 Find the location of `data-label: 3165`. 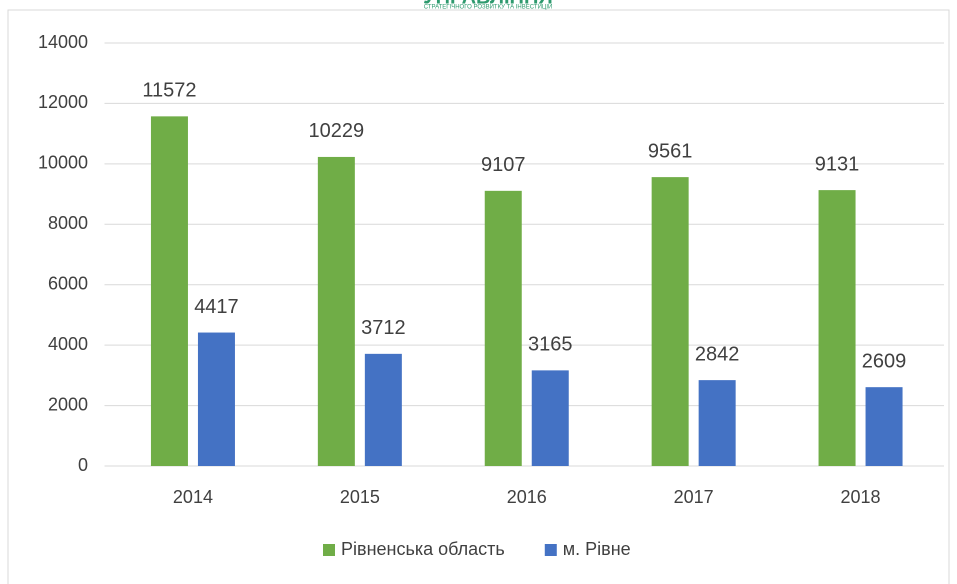

data-label: 3165 is located at coordinates (550, 345).